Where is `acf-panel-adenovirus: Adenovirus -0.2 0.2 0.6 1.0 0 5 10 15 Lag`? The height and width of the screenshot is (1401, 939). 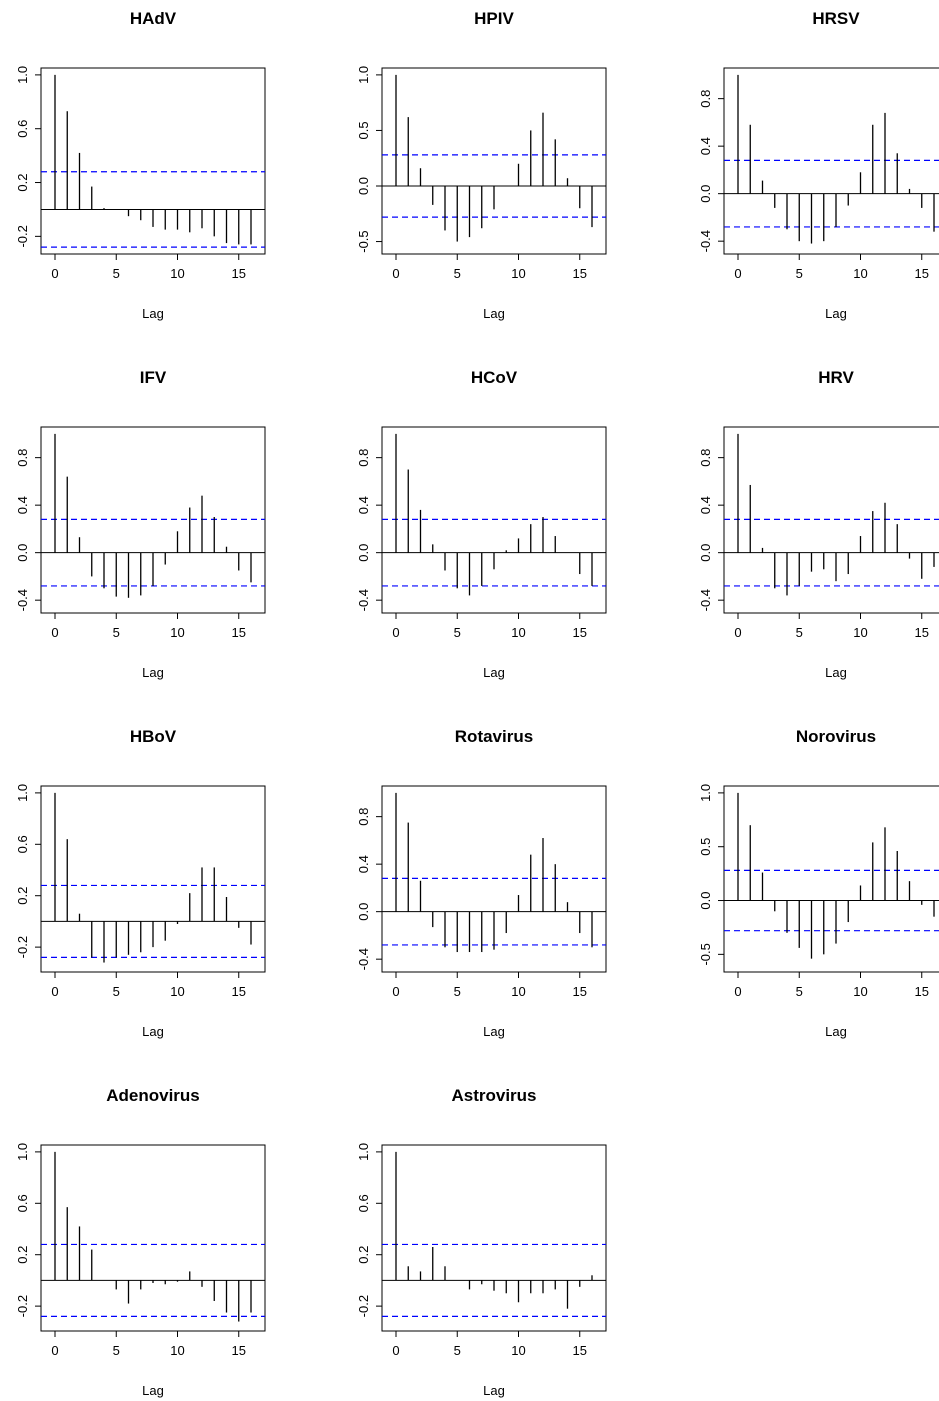 acf-panel-adenovirus: Adenovirus -0.2 0.2 0.6 1.0 0 5 10 15 Lag is located at coordinates (140, 1242).